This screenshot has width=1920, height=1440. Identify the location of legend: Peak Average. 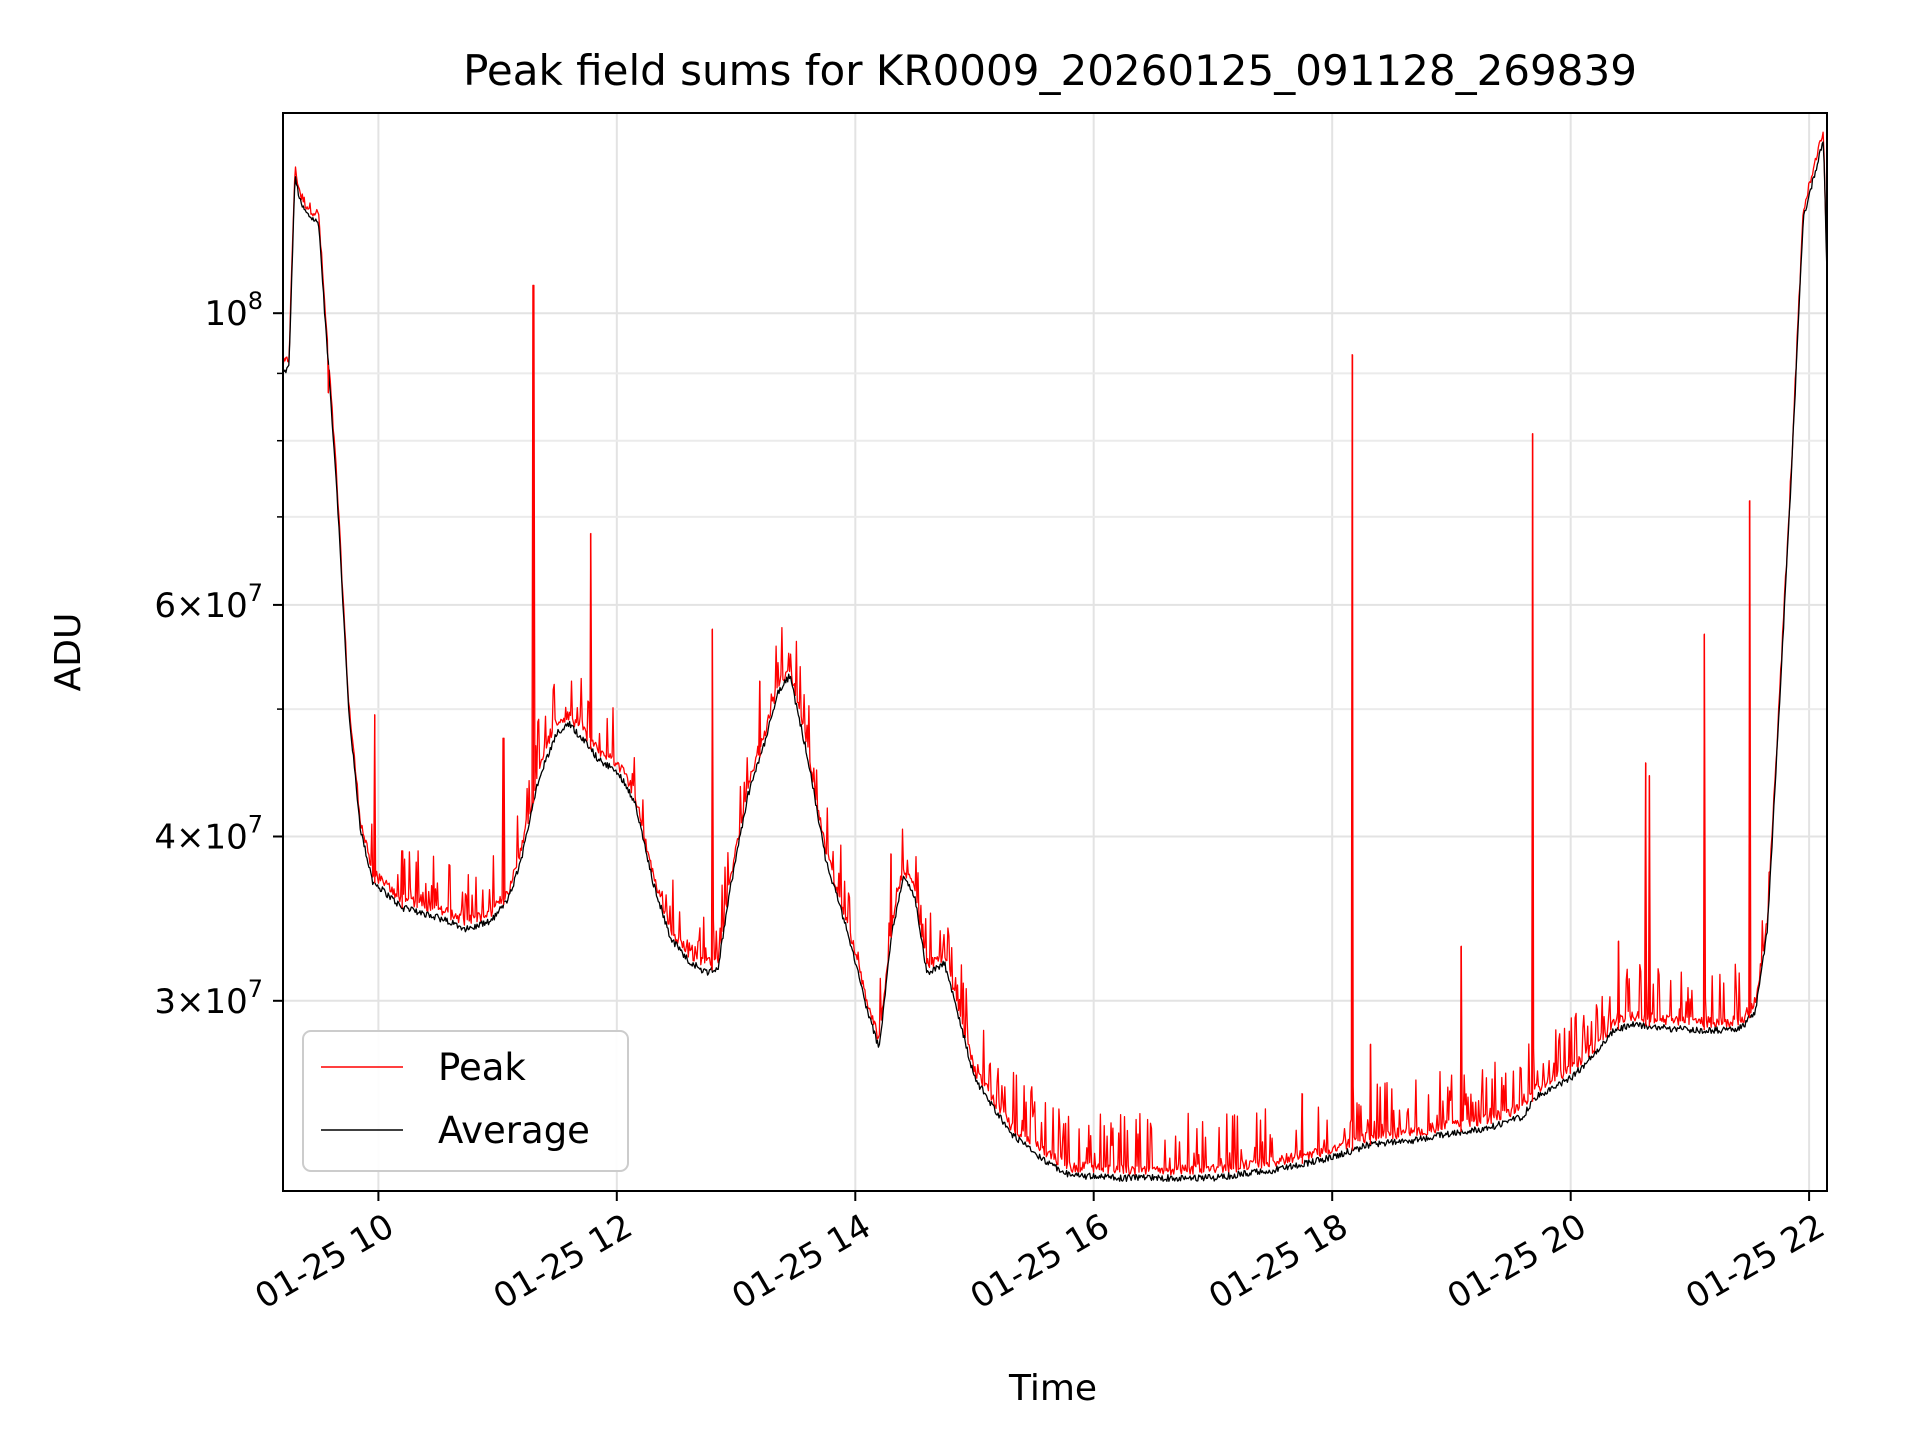
(465, 1101).